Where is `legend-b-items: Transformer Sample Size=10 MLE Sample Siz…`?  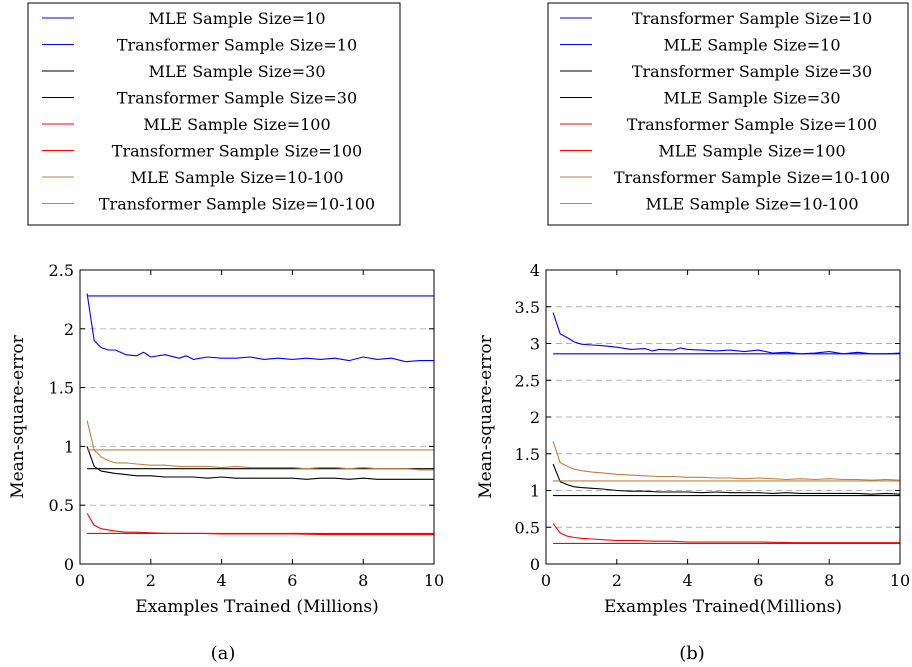 legend-b-items: Transformer Sample Size=10 MLE Sample Siz… is located at coordinates (725, 111).